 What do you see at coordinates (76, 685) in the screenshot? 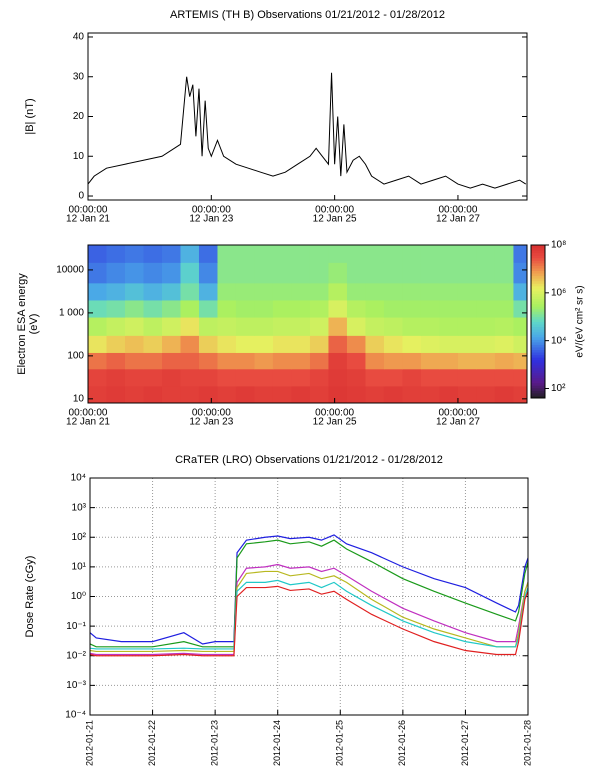
I see `y-tick-label: 10⁻³` at bounding box center [76, 685].